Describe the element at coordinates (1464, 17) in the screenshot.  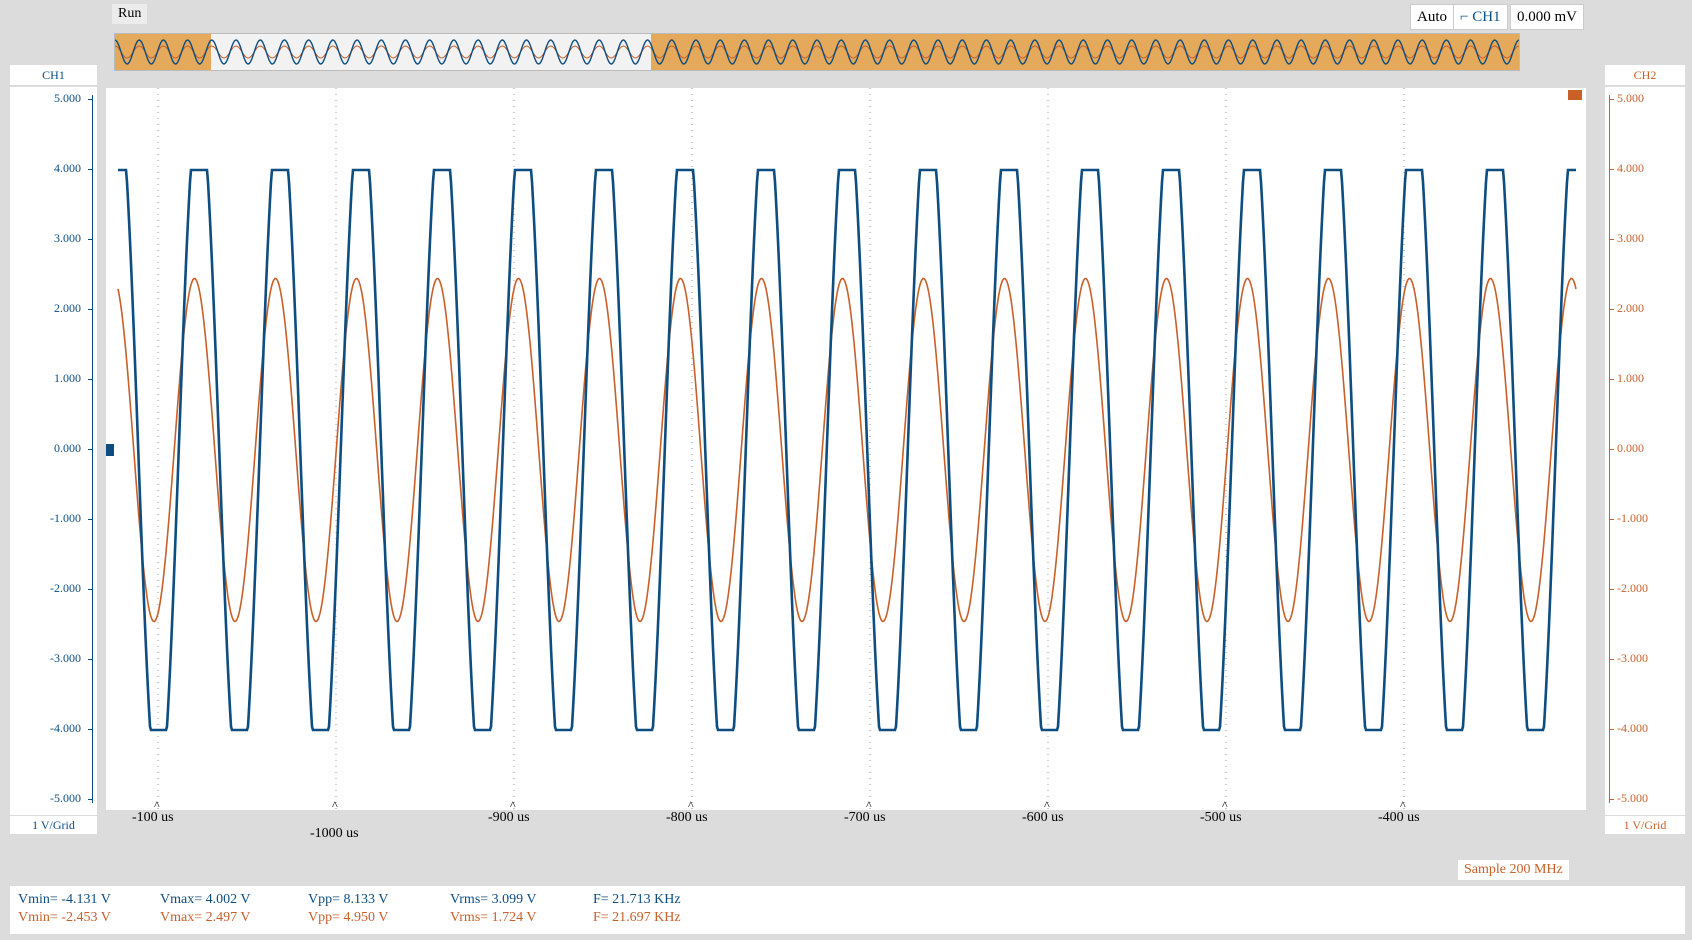
I see `rising-edge-icon: ⌐` at that location.